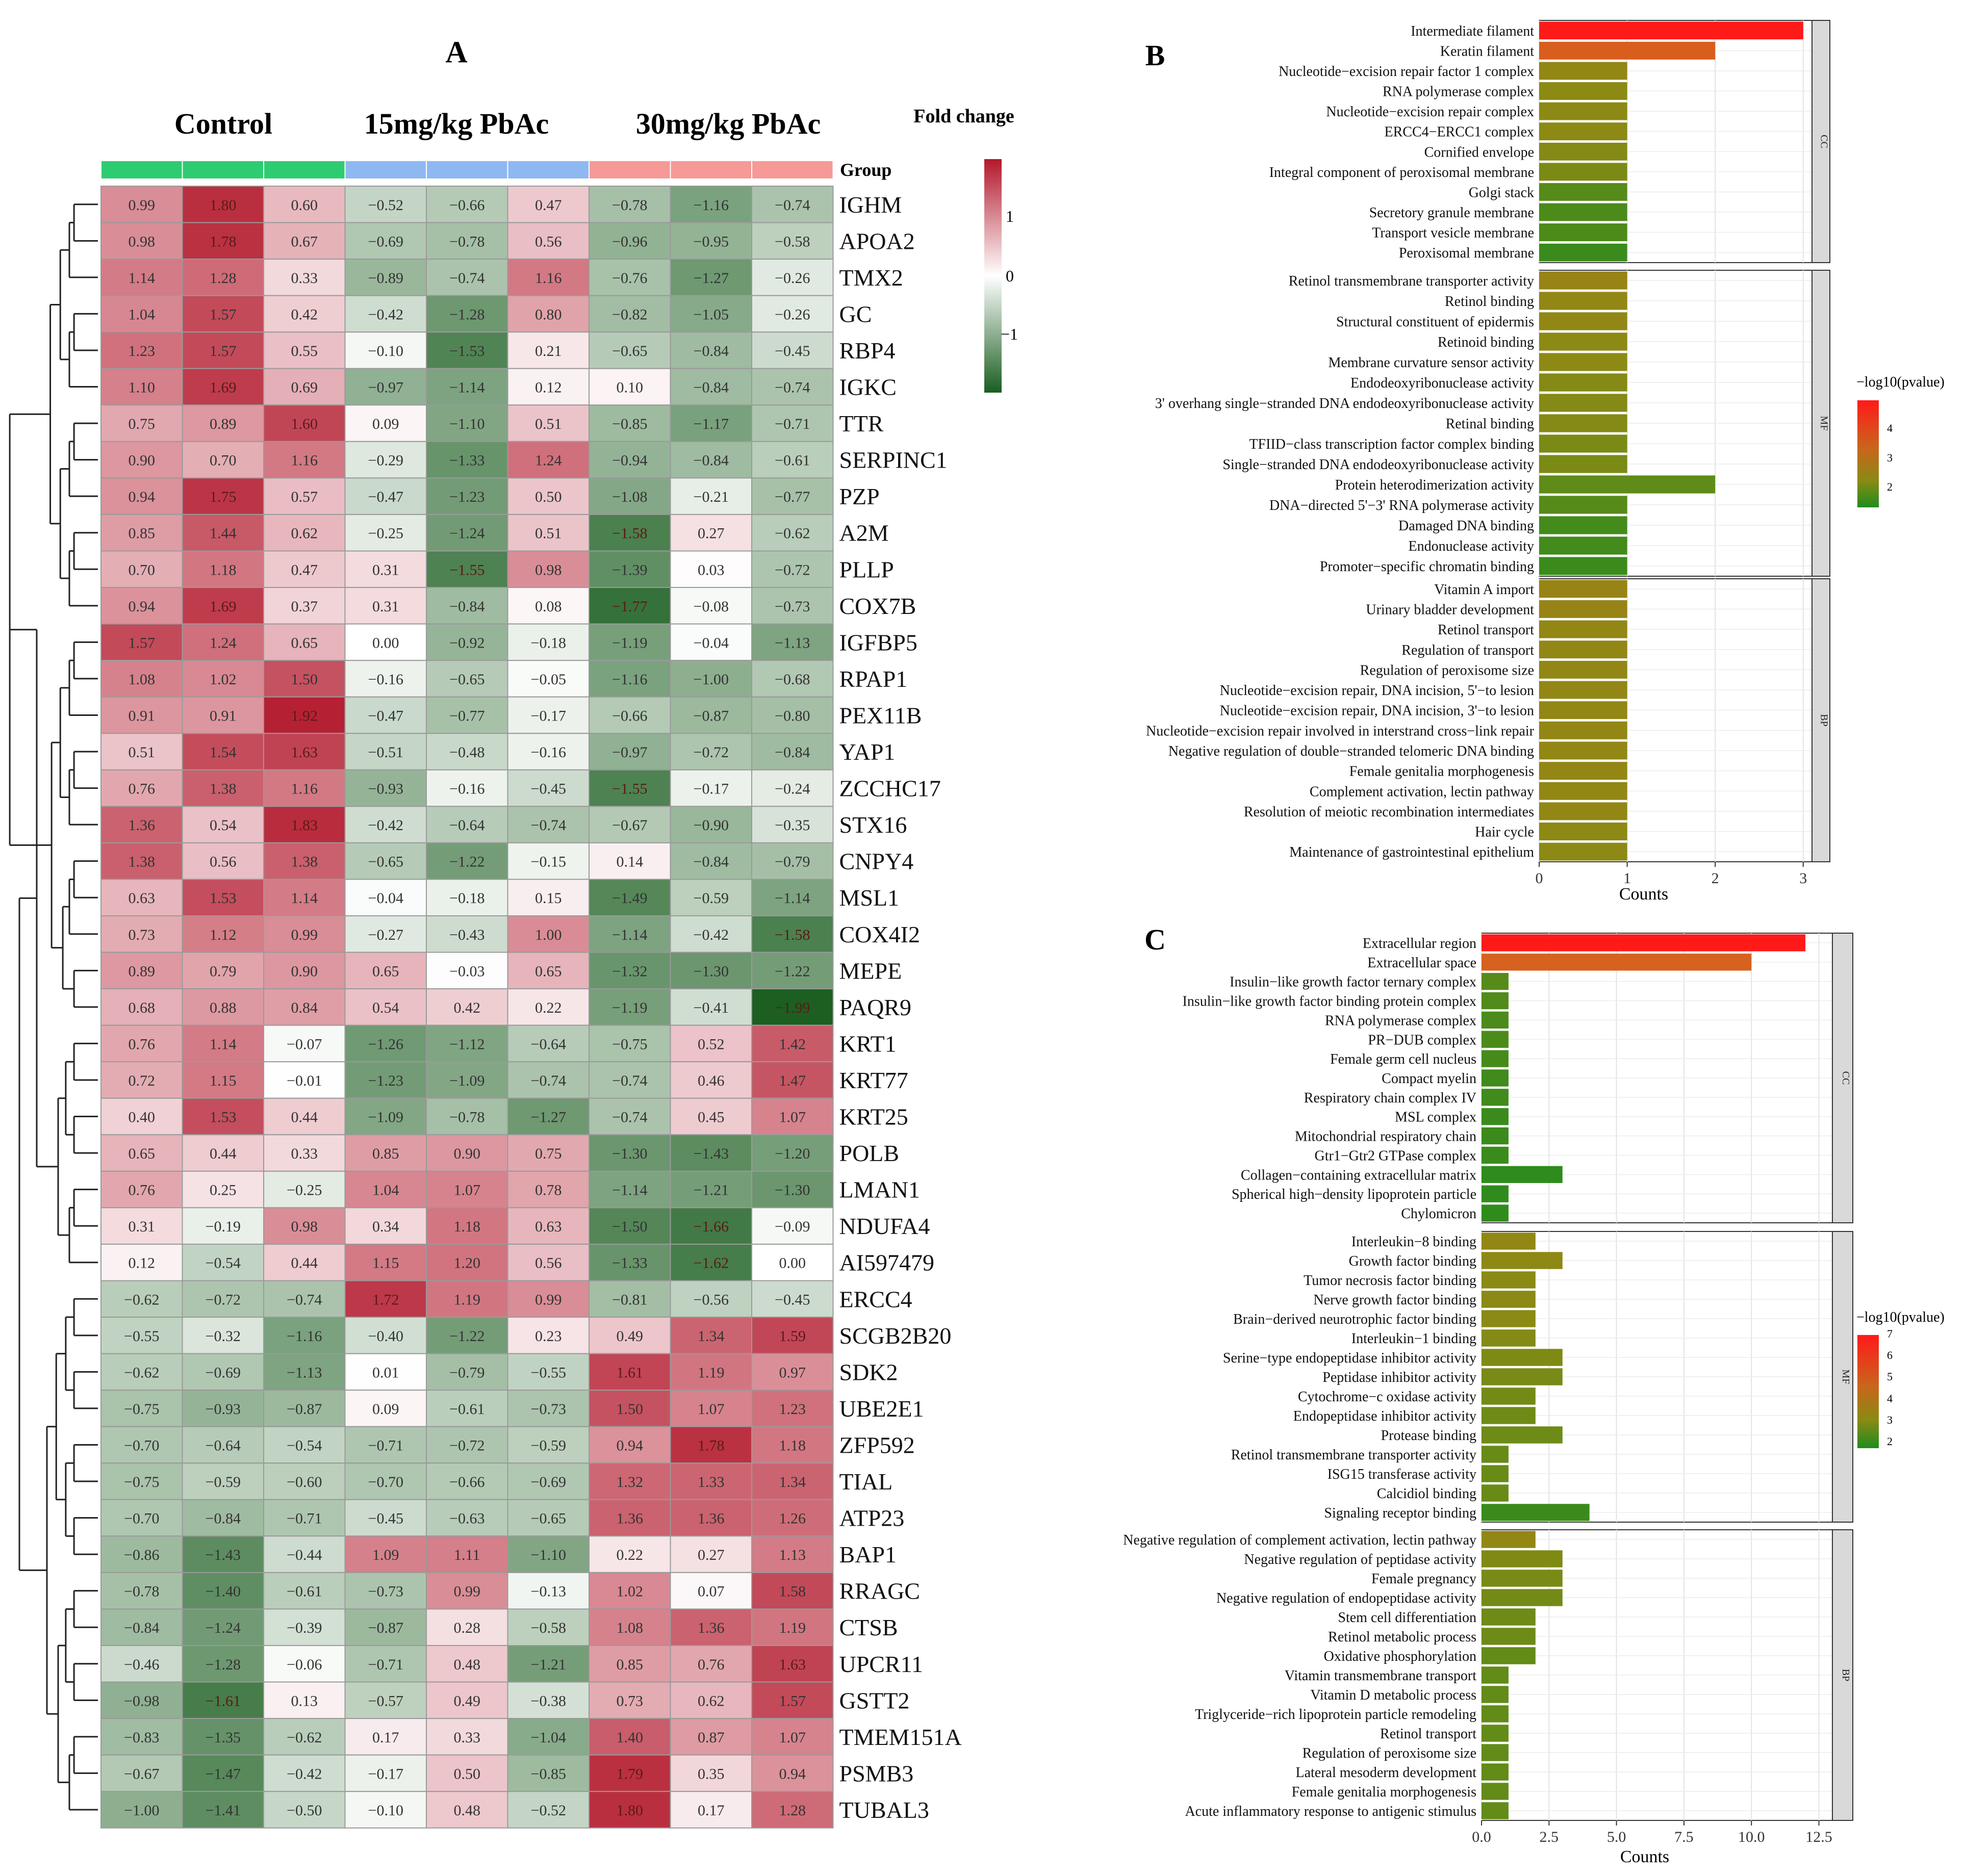 Image resolution: width=1965 pixels, height=1876 pixels. Describe the element at coordinates (859, 496) in the screenshot. I see `gene-label: PZP` at that location.